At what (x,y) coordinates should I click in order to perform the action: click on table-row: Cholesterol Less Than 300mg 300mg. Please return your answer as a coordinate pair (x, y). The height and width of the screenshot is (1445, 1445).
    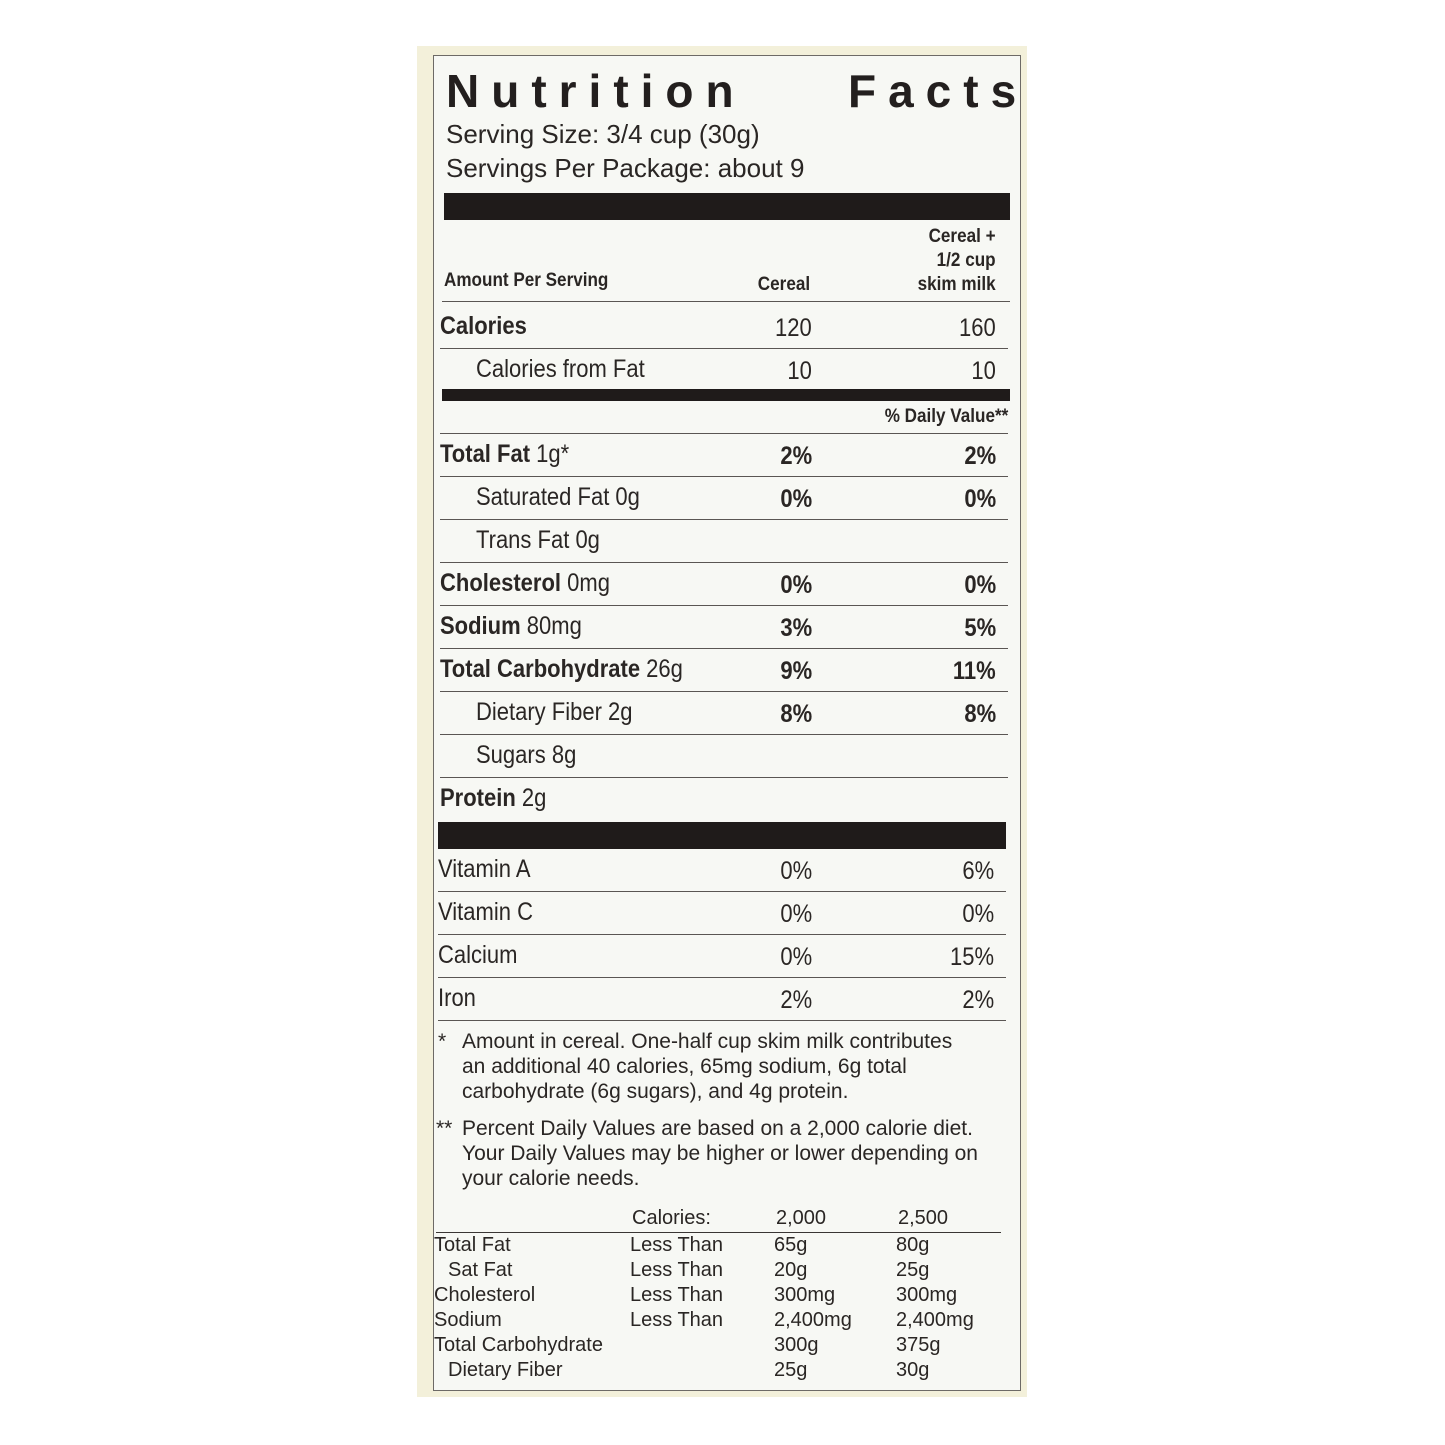
    Looking at the image, I should click on (719, 1295).